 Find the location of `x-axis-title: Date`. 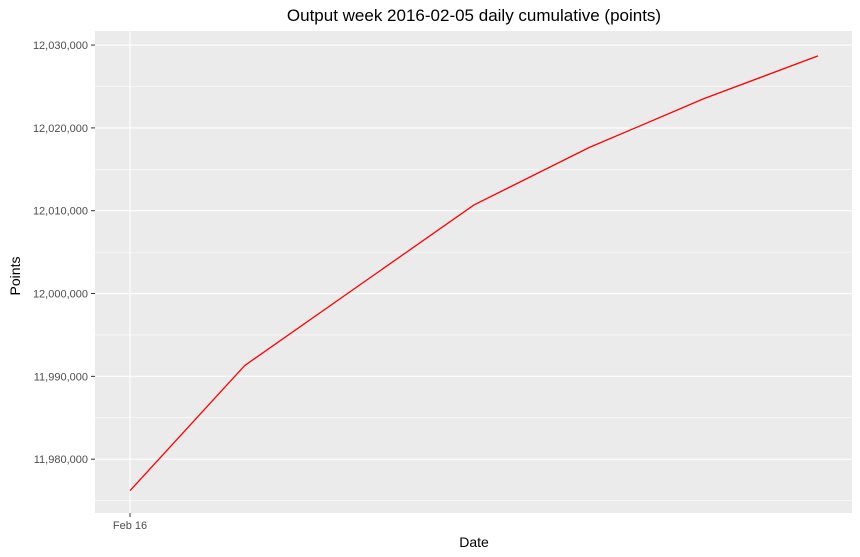

x-axis-title: Date is located at coordinates (474, 542).